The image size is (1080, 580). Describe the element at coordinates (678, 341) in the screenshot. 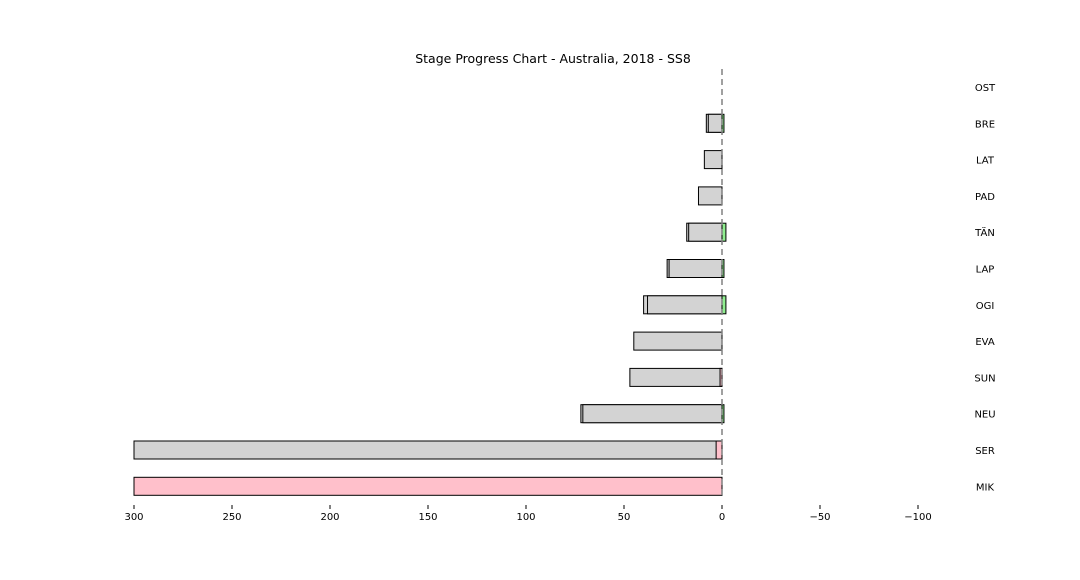

I see `bar-main-eva` at that location.